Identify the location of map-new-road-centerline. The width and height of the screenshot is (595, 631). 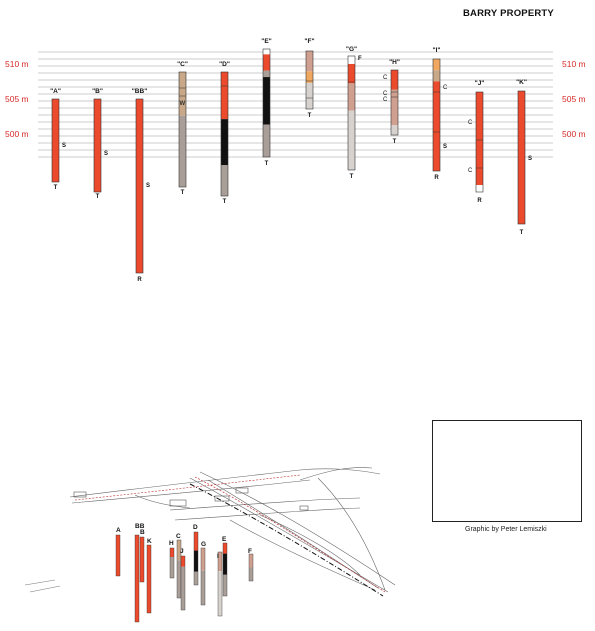
(286, 540).